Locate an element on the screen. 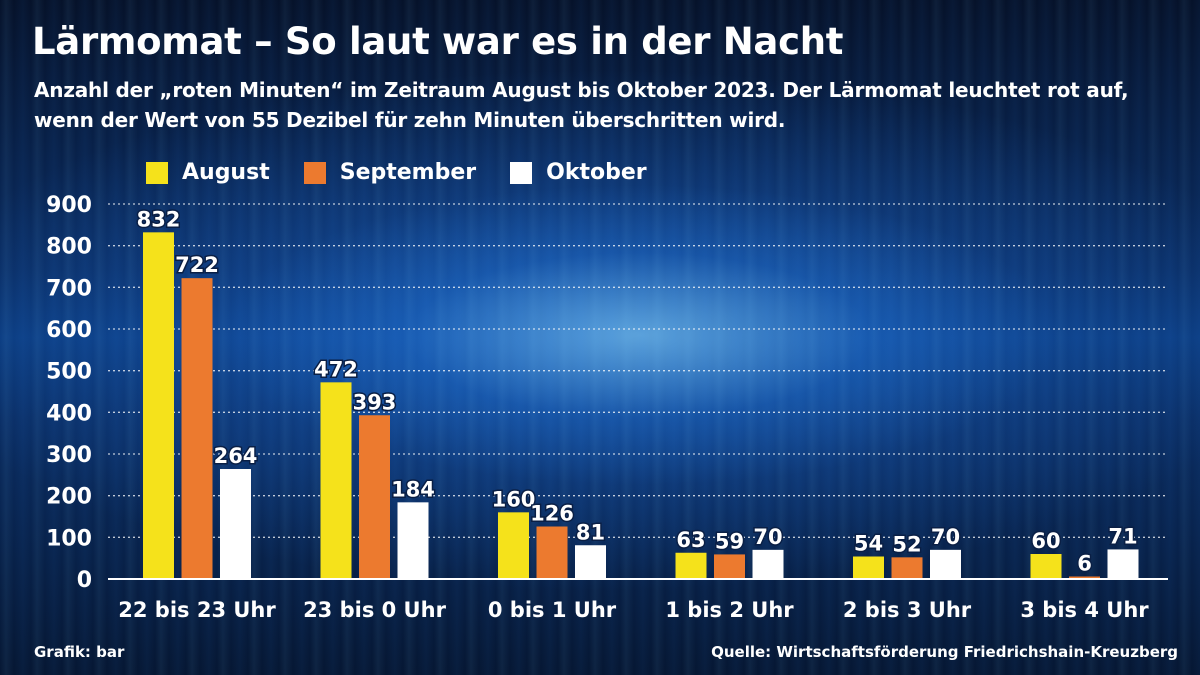 Image resolution: width=1200 pixels, height=675 pixels. data-label: 126 is located at coordinates (552, 514).